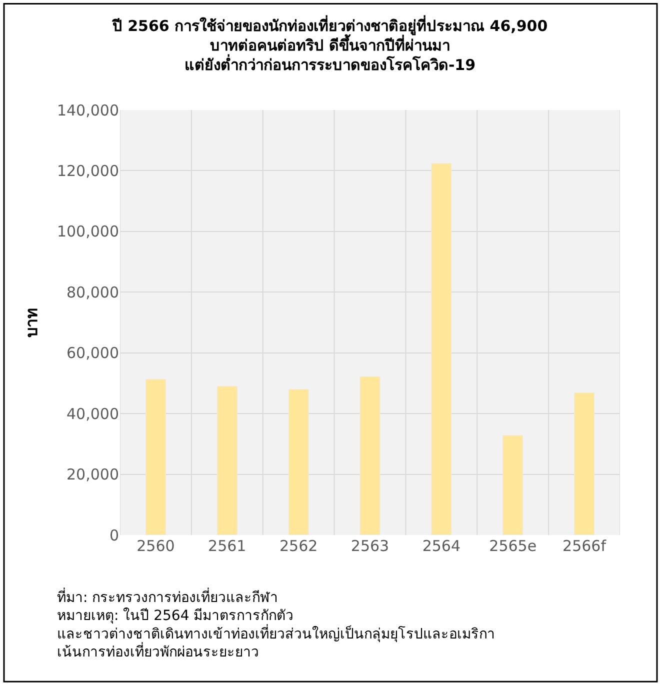 The width and height of the screenshot is (660, 685). I want to click on text: ที่มา: กระทรวงการท่องเที่ยวและกีฬา, so click(167, 597).